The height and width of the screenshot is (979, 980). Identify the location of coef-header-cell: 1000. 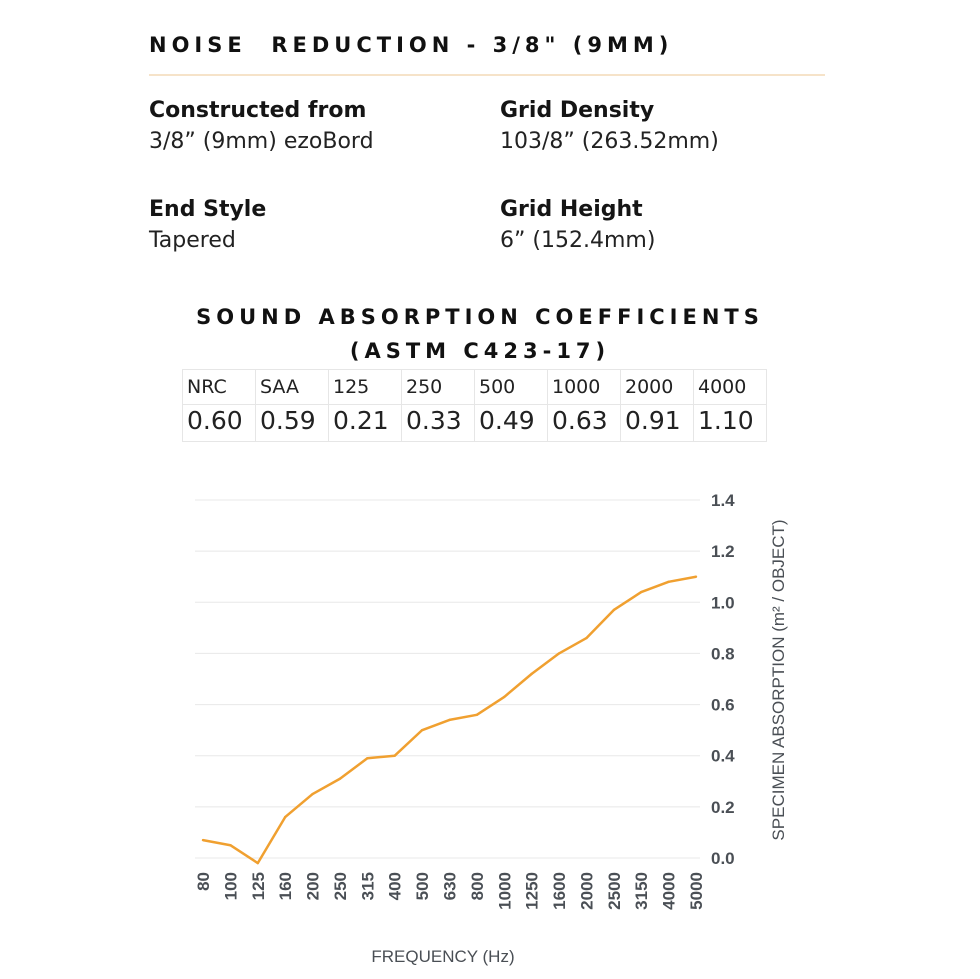
(584, 387).